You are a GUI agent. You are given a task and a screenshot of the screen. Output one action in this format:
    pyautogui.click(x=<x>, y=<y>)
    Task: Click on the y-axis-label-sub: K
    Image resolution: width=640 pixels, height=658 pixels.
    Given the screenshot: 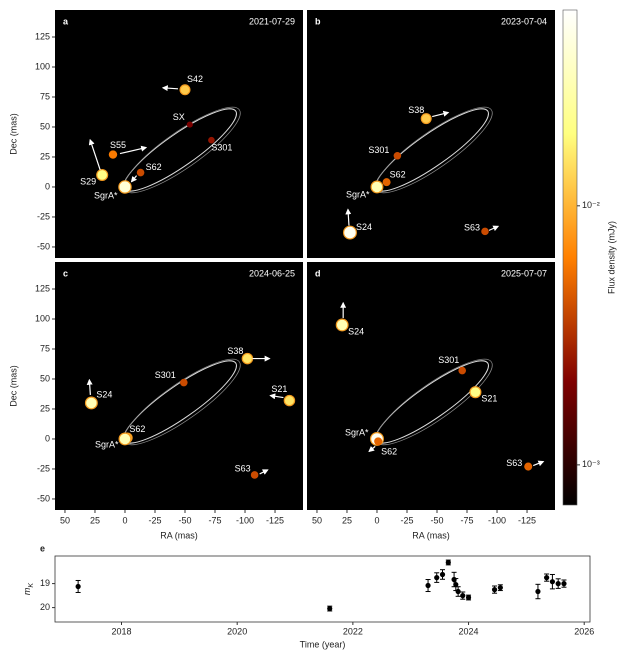 What is the action you would take?
    pyautogui.click(x=31, y=585)
    